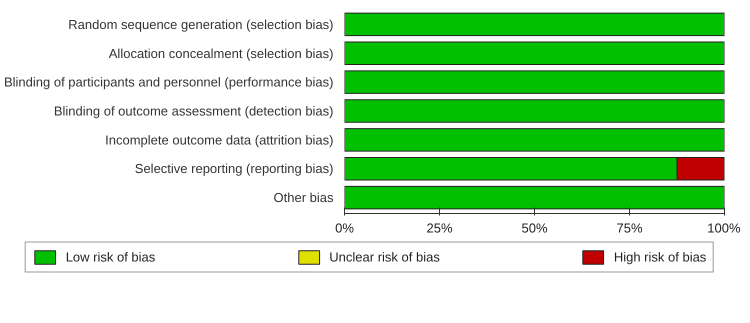 The height and width of the screenshot is (323, 750). Describe the element at coordinates (304, 198) in the screenshot. I see `y-tick-label: Other bias` at that location.